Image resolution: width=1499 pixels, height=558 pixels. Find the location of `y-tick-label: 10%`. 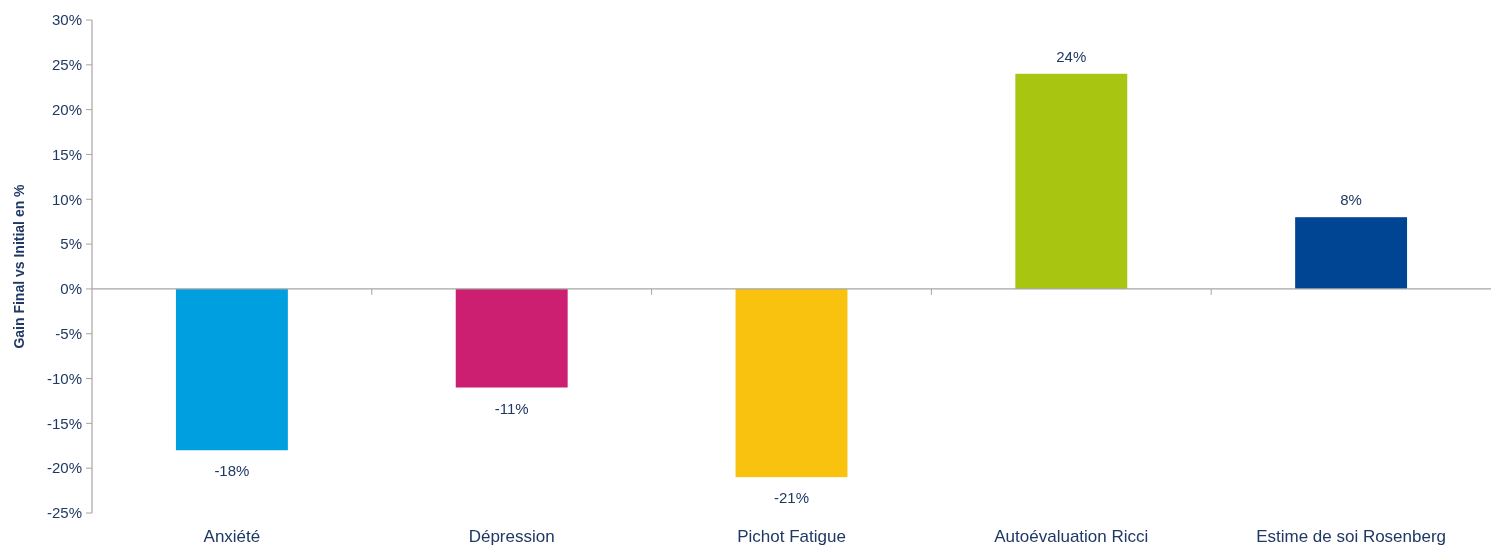

y-tick-label: 10% is located at coordinates (66, 199).